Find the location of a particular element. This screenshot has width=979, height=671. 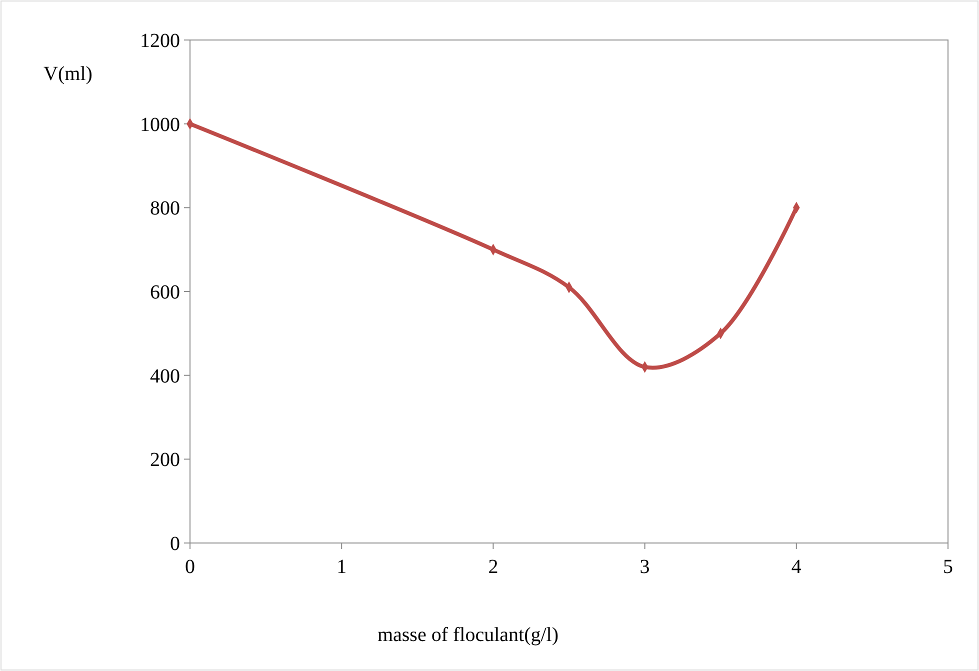

x-tick-label: 0 is located at coordinates (190, 567).